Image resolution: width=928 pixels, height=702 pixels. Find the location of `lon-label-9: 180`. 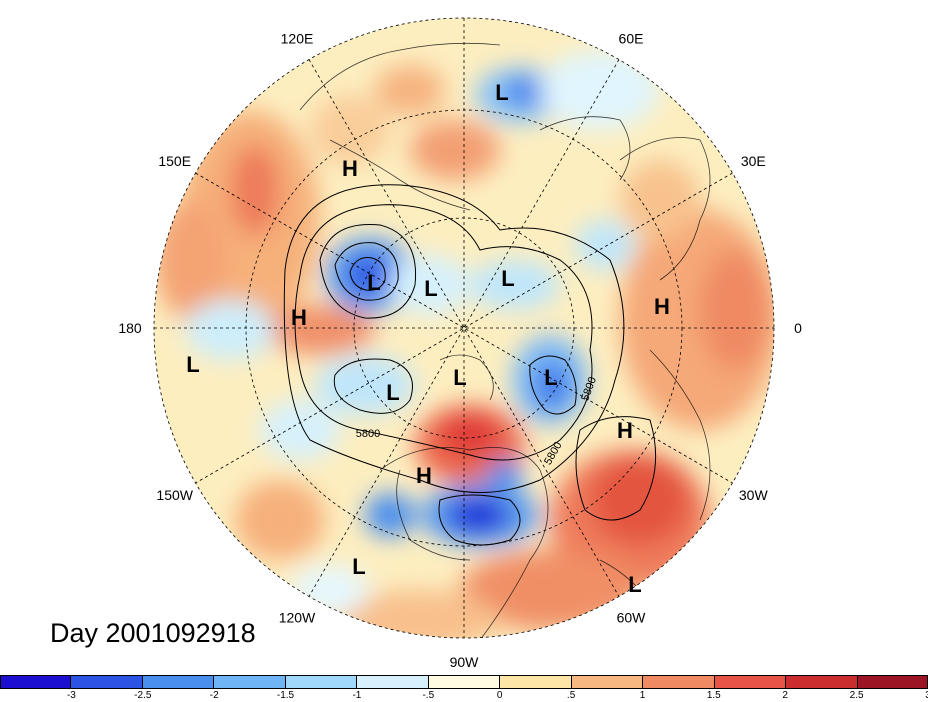

lon-label-9: 180 is located at coordinates (130, 328).